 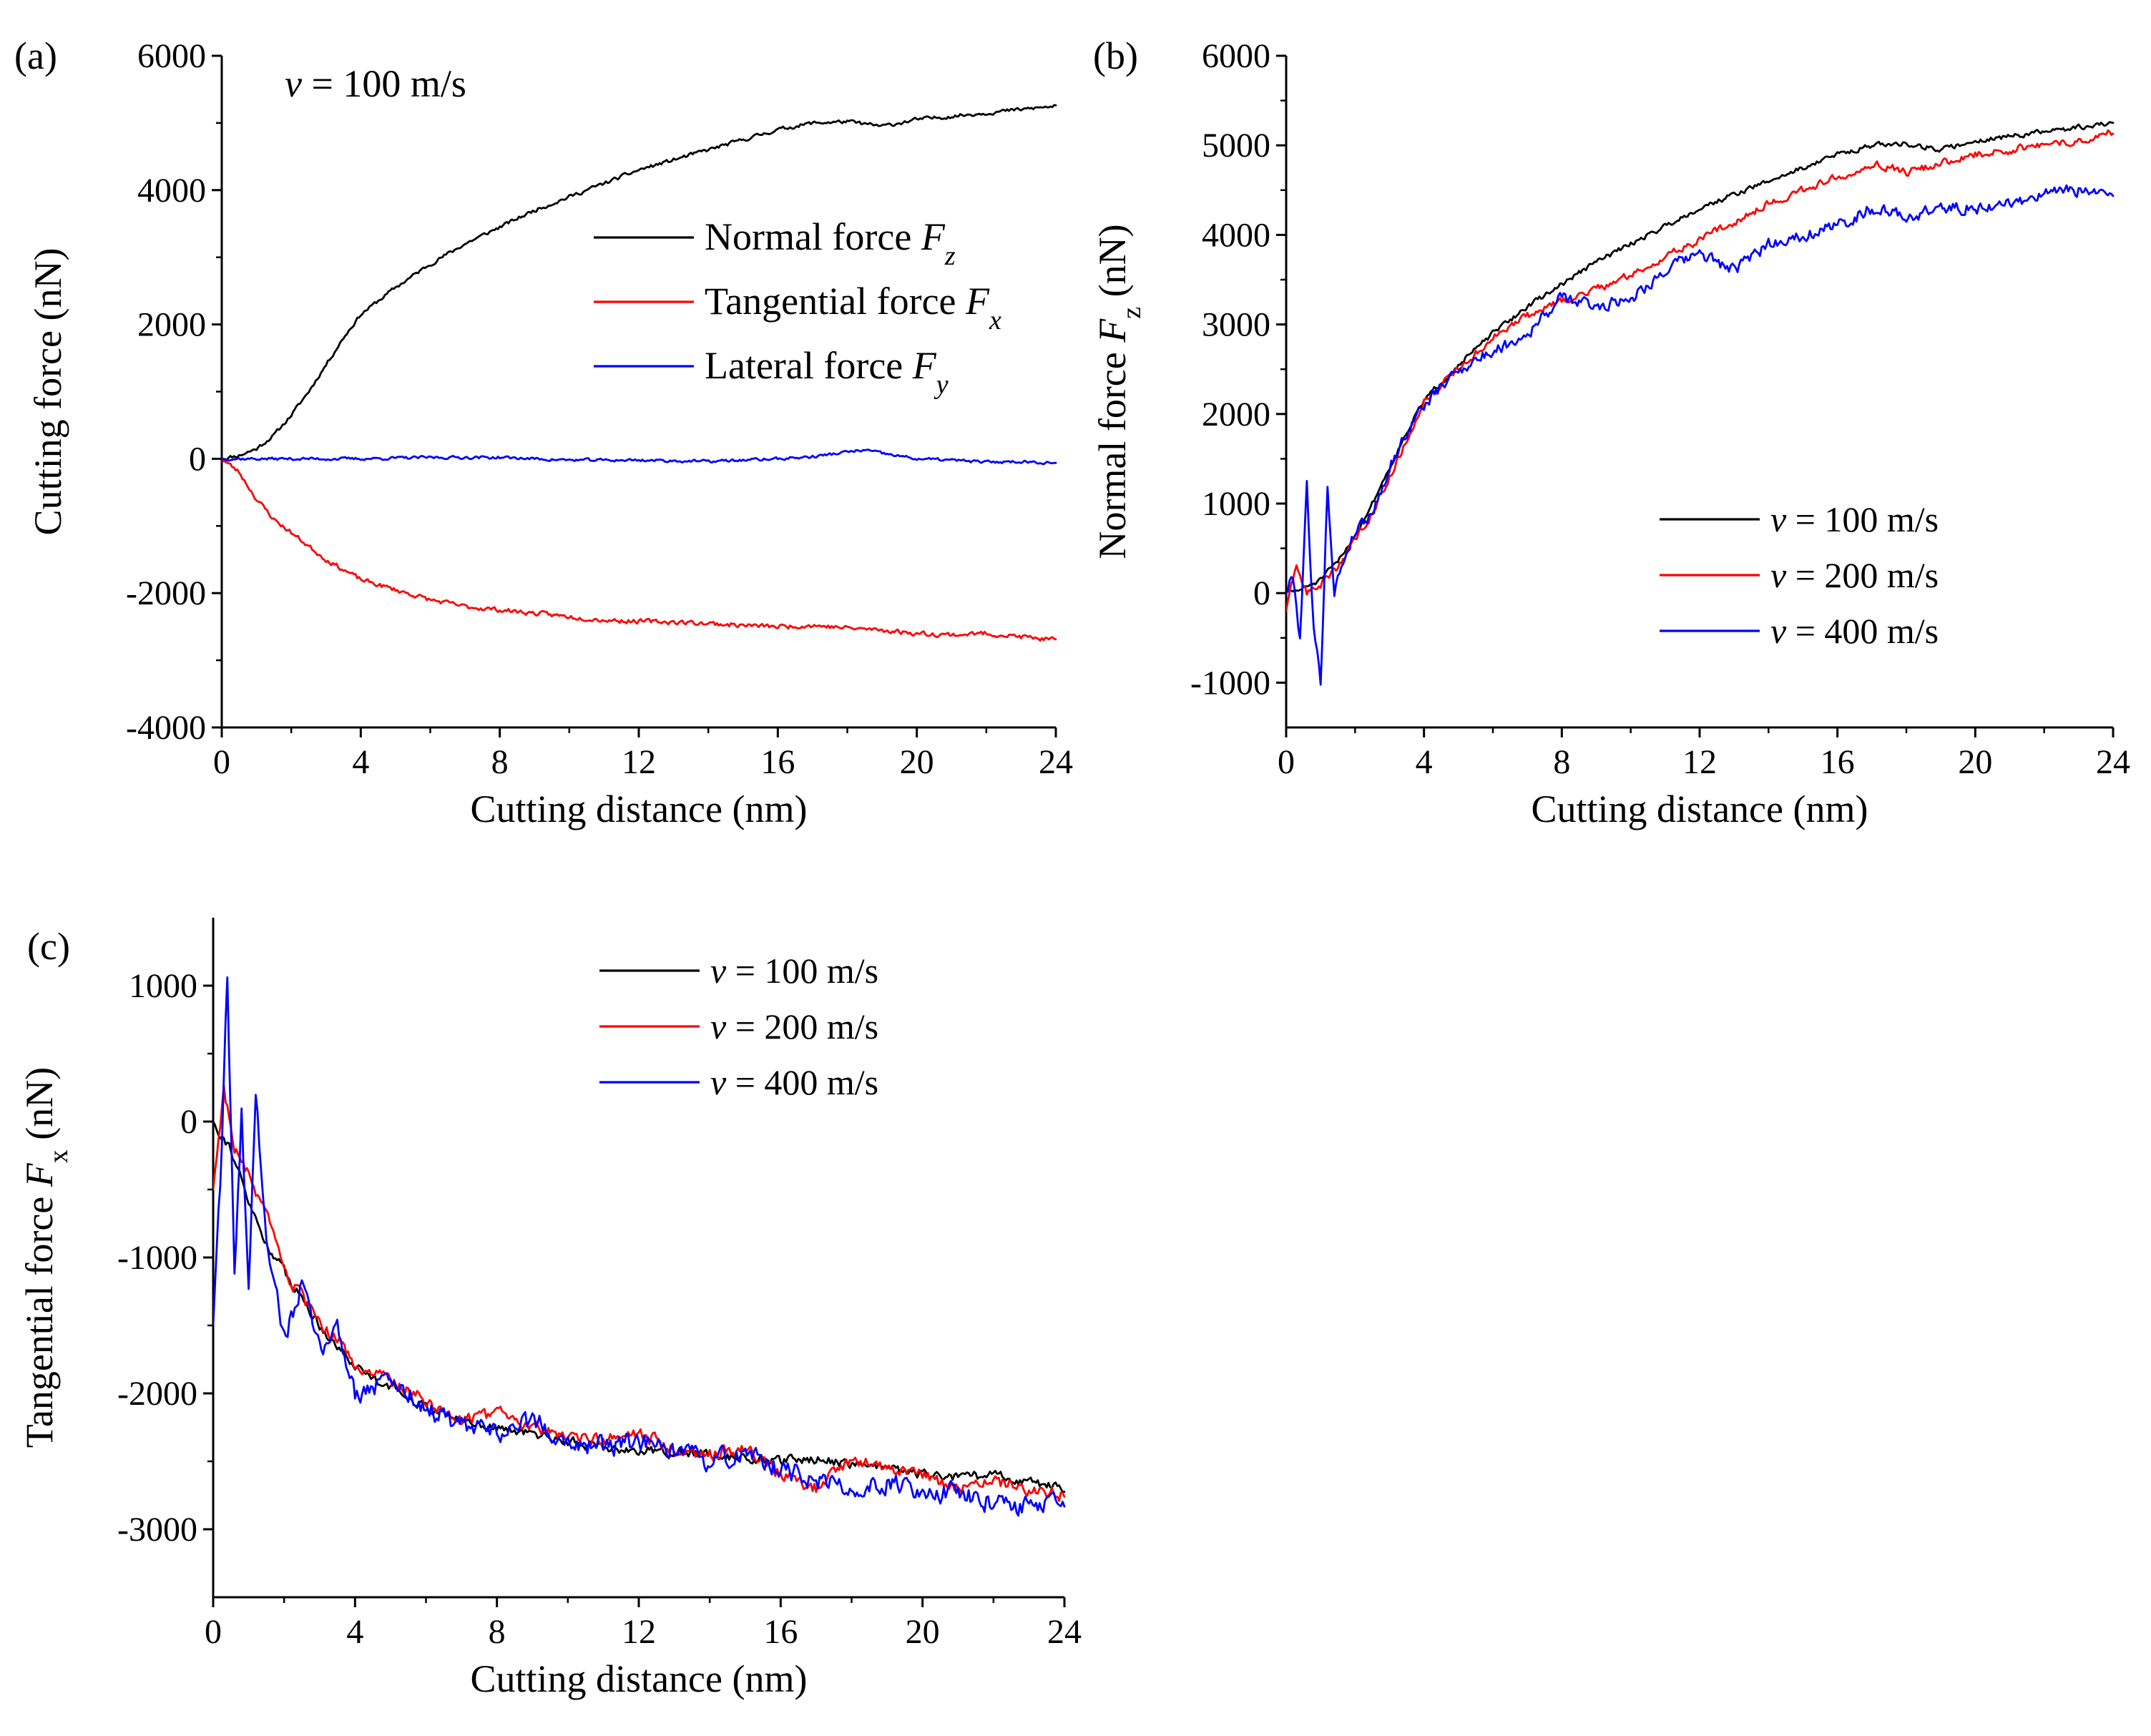 What do you see at coordinates (49, 947) in the screenshot?
I see `panel-label: (c)` at bounding box center [49, 947].